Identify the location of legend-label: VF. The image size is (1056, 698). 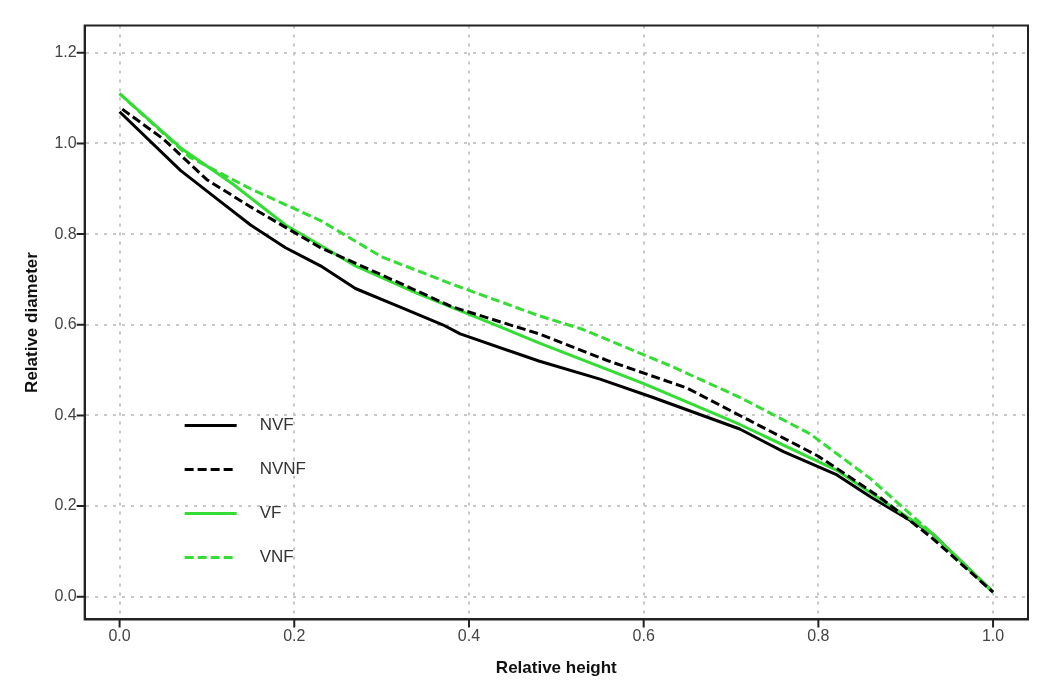
(270, 513).